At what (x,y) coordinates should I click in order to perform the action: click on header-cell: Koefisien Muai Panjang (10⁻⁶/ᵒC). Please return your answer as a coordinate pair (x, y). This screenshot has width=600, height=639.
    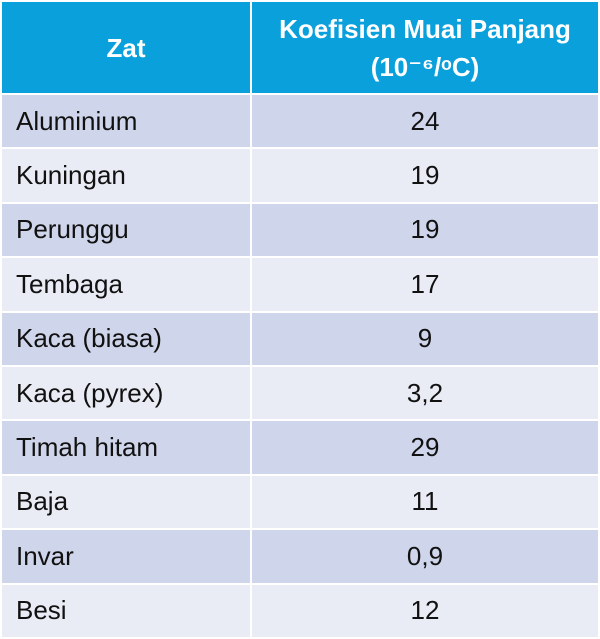
    Looking at the image, I should click on (425, 47).